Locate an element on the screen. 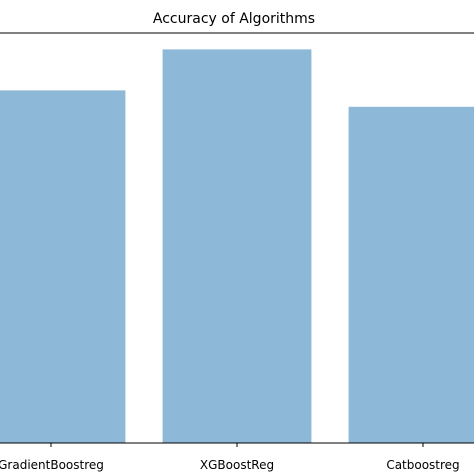  x-ticks-group: GradientBoostreg XGBoostReg Catboostreg is located at coordinates (230, 457).